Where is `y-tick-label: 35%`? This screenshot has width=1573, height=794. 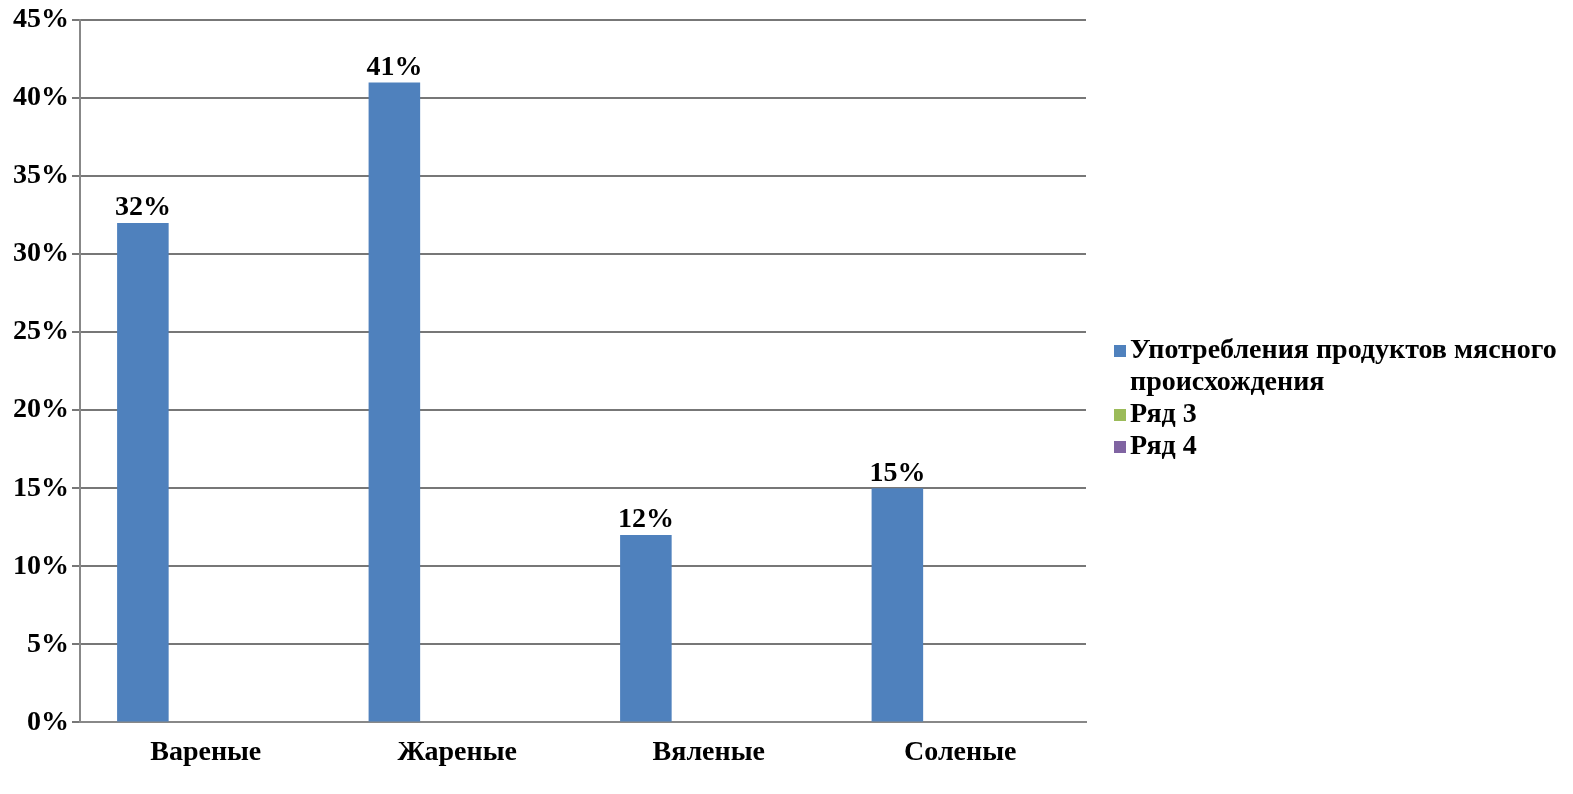
y-tick-label: 35% is located at coordinates (41, 174).